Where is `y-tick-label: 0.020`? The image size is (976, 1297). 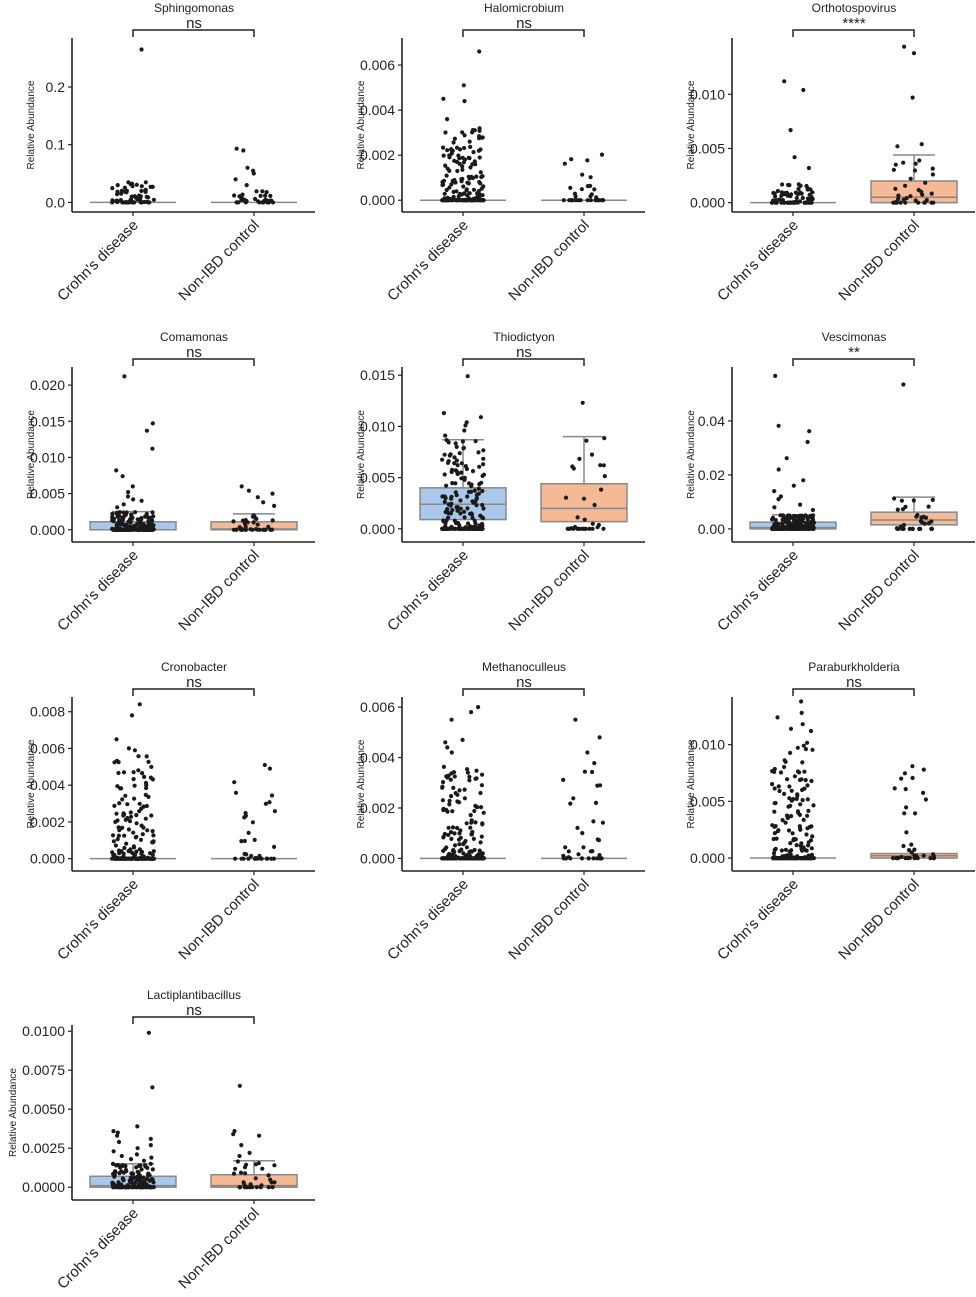
y-tick-label: 0.020 is located at coordinates (47, 385).